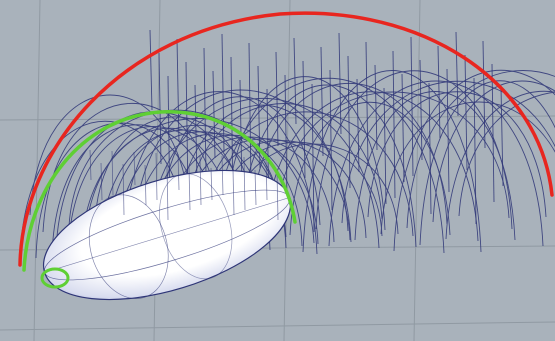 The height and width of the screenshot is (341, 555). I want to click on front-strands, so click(184, 185).